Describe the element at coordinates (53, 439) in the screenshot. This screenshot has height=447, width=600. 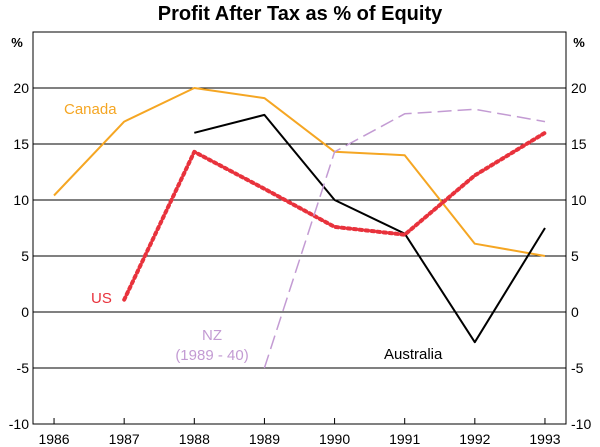
I see `x-tick-label: 1986` at that location.